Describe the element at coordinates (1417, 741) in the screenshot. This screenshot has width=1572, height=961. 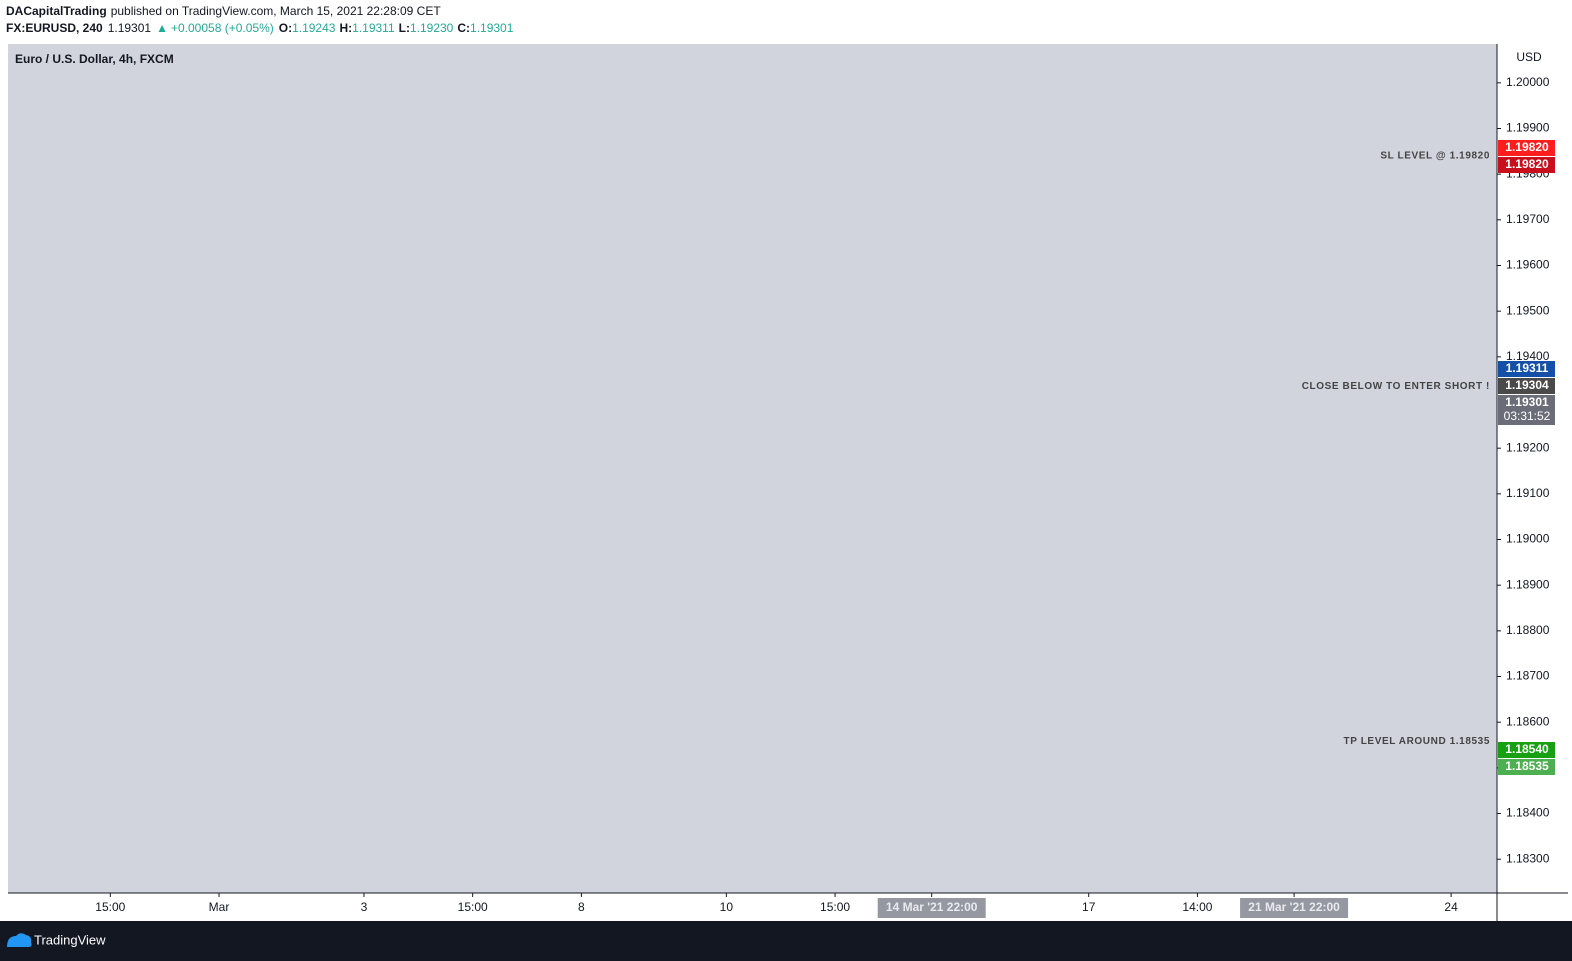
I see `annotation: TP LEVEL AROUND 1.18535` at that location.